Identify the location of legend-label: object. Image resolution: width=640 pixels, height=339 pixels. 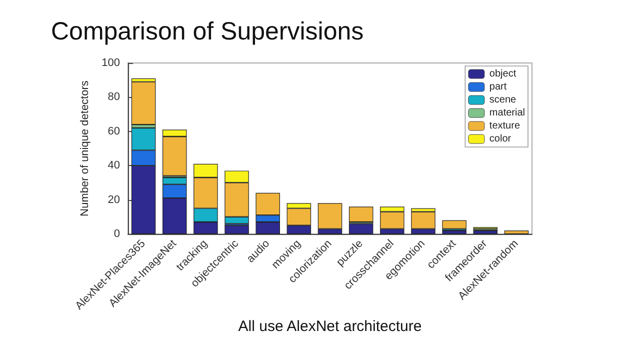
(502, 74).